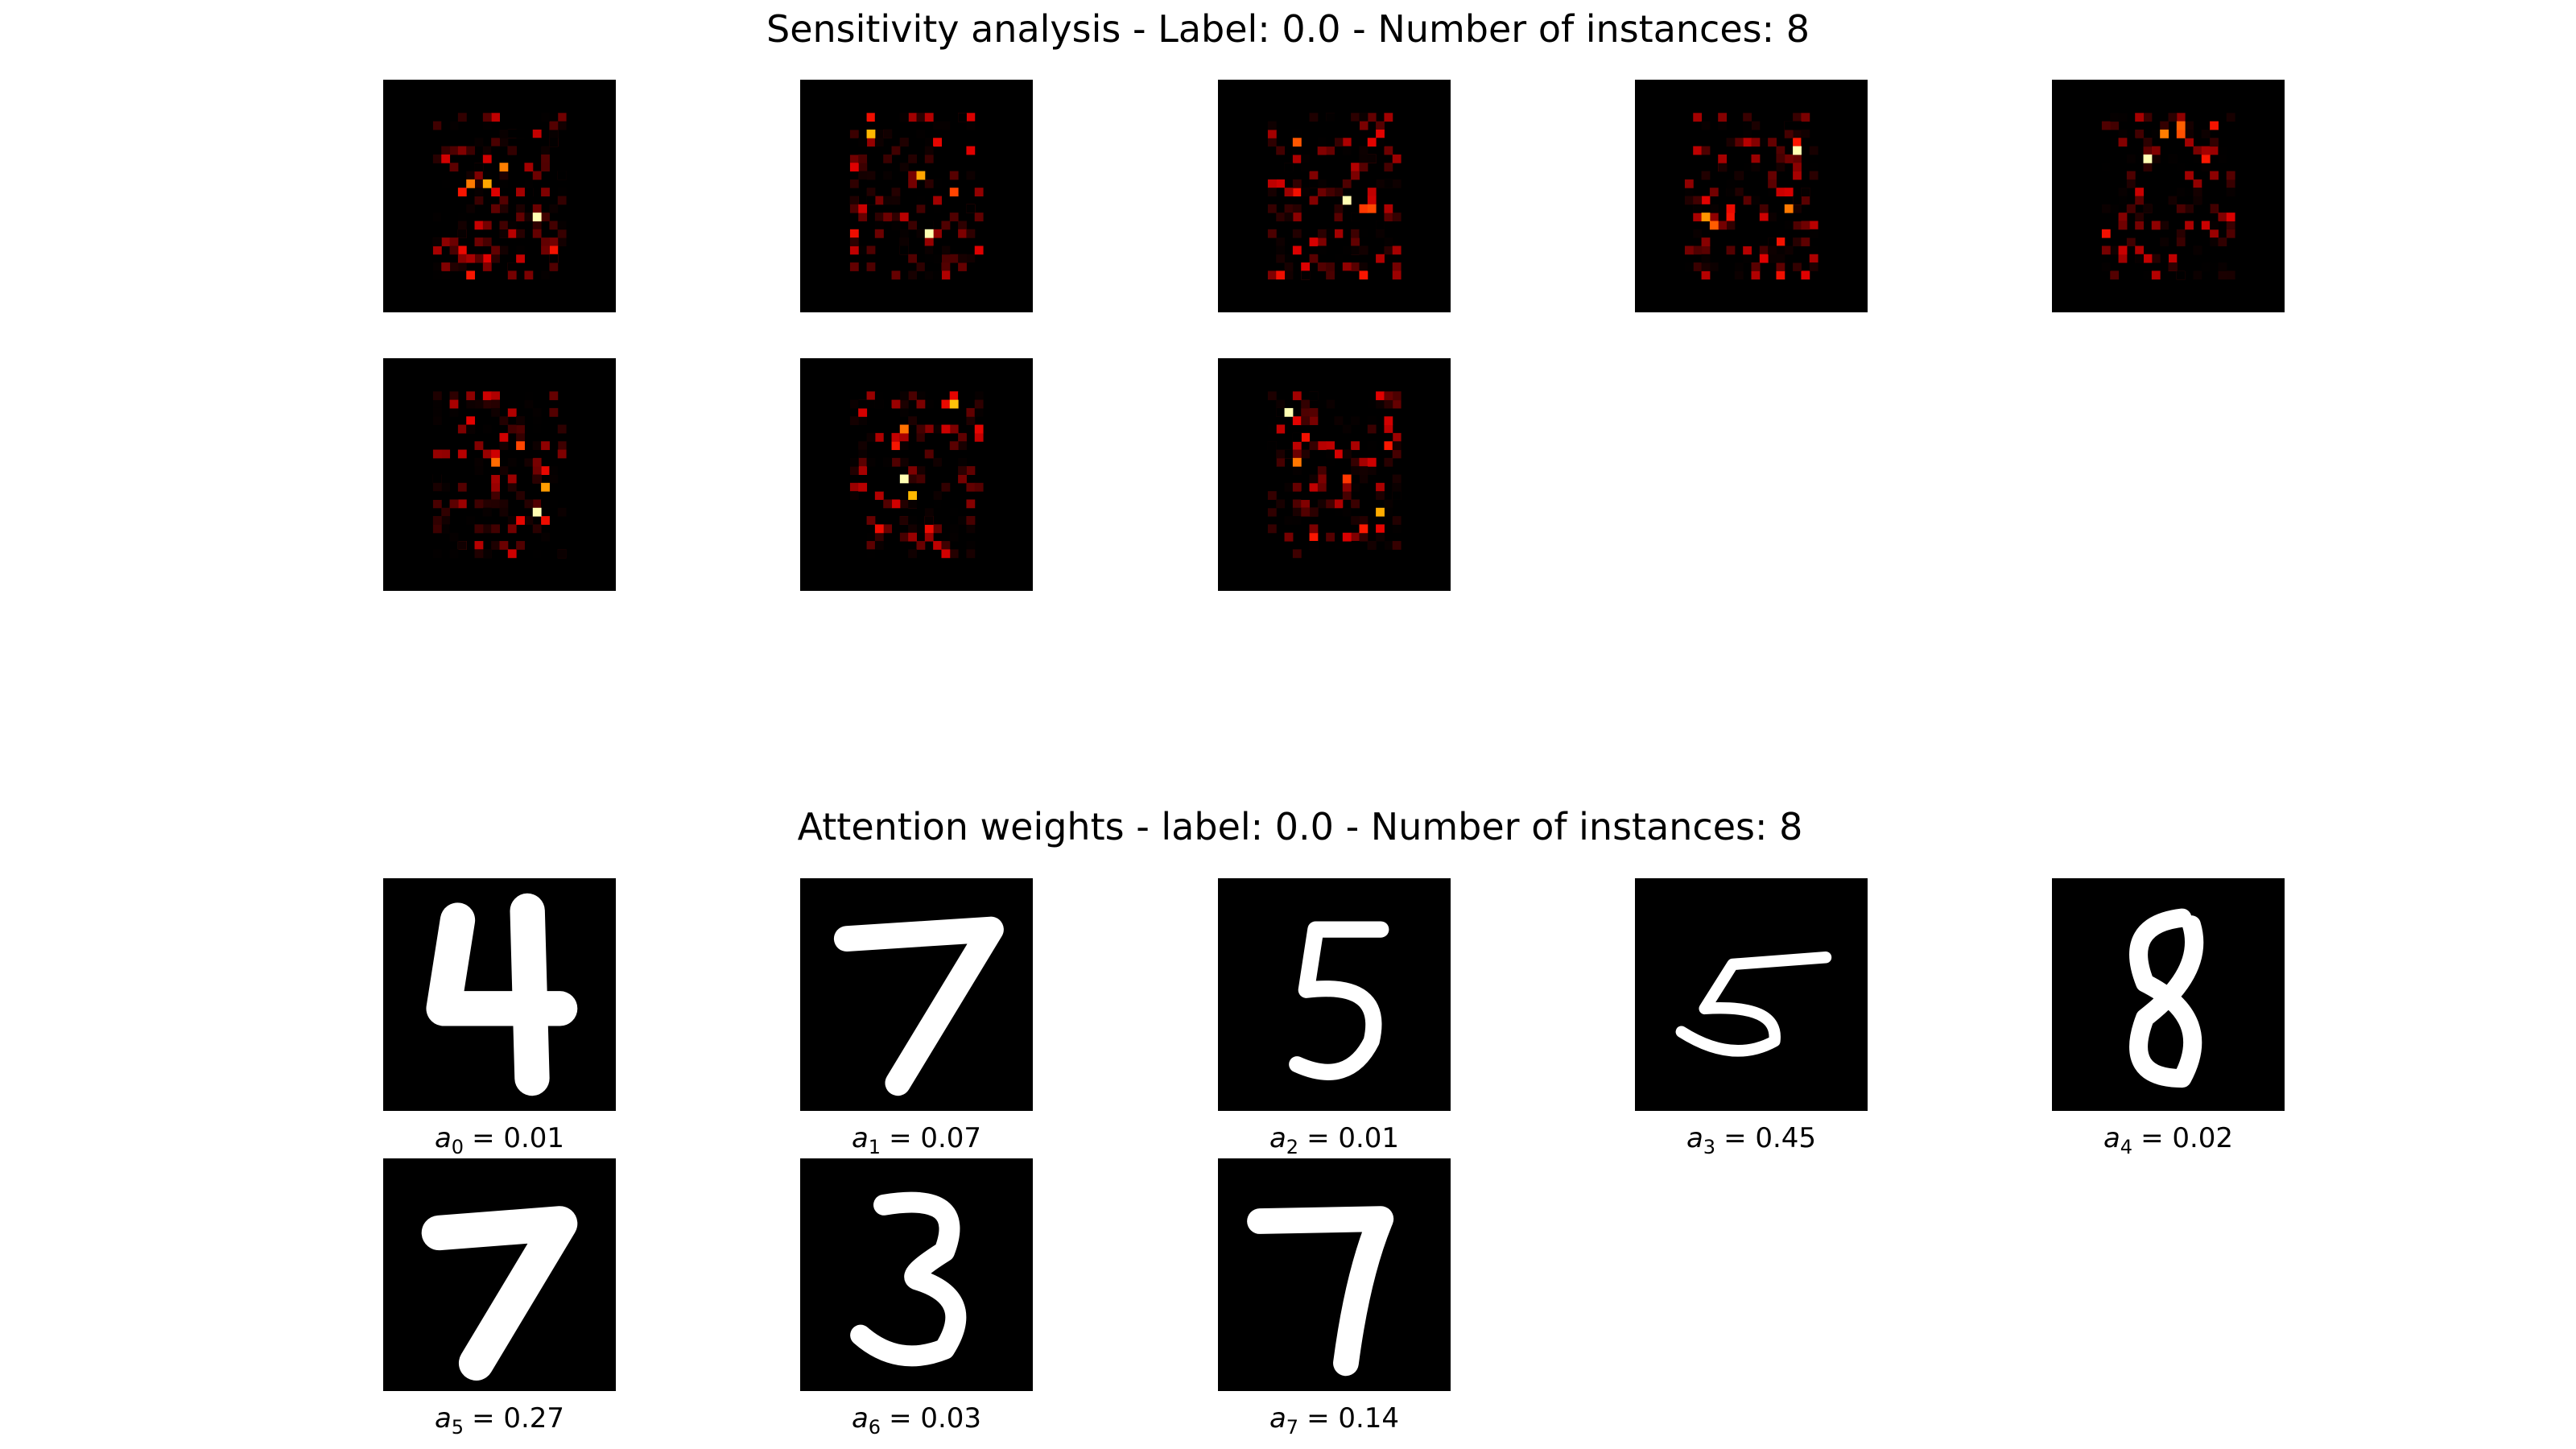 This screenshot has width=2576, height=1449. Describe the element at coordinates (518, 1418) in the screenshot. I see `caption-value: = 0.27` at that location.